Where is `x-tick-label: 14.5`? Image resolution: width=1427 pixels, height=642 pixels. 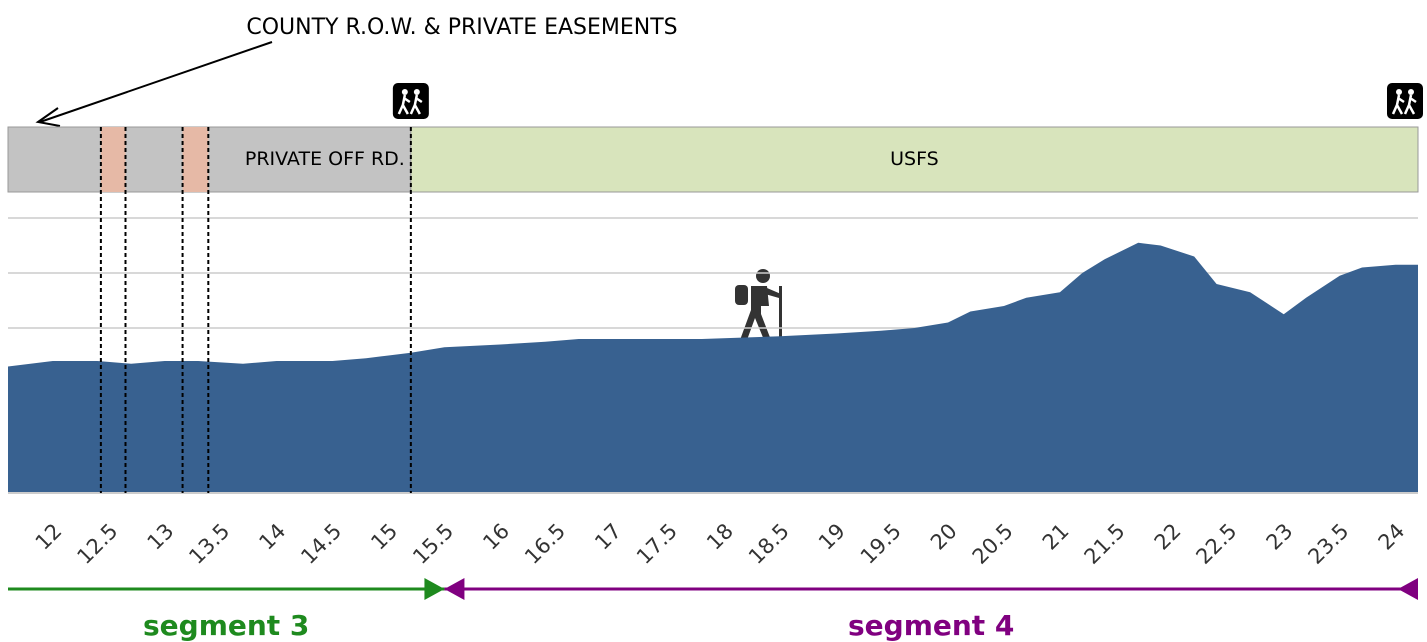 x-tick-label: 14.5 is located at coordinates (321, 544).